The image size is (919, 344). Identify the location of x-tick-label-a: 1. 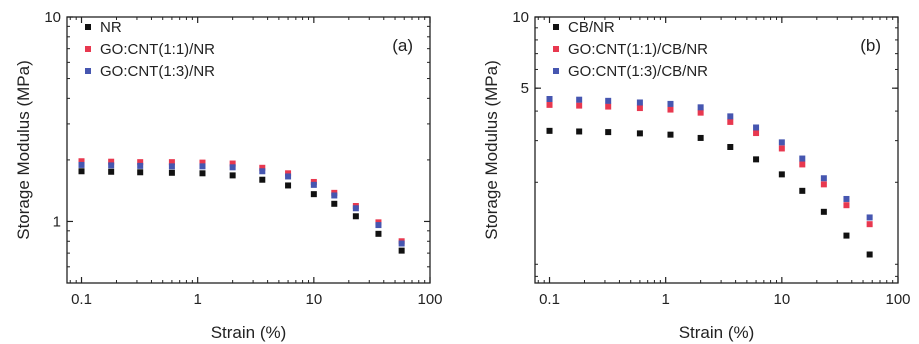
(198, 299).